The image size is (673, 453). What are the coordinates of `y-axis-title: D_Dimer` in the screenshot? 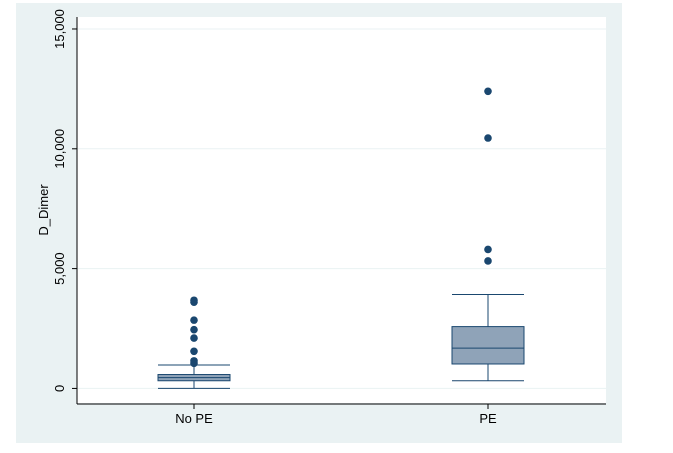 It's located at (43, 210).